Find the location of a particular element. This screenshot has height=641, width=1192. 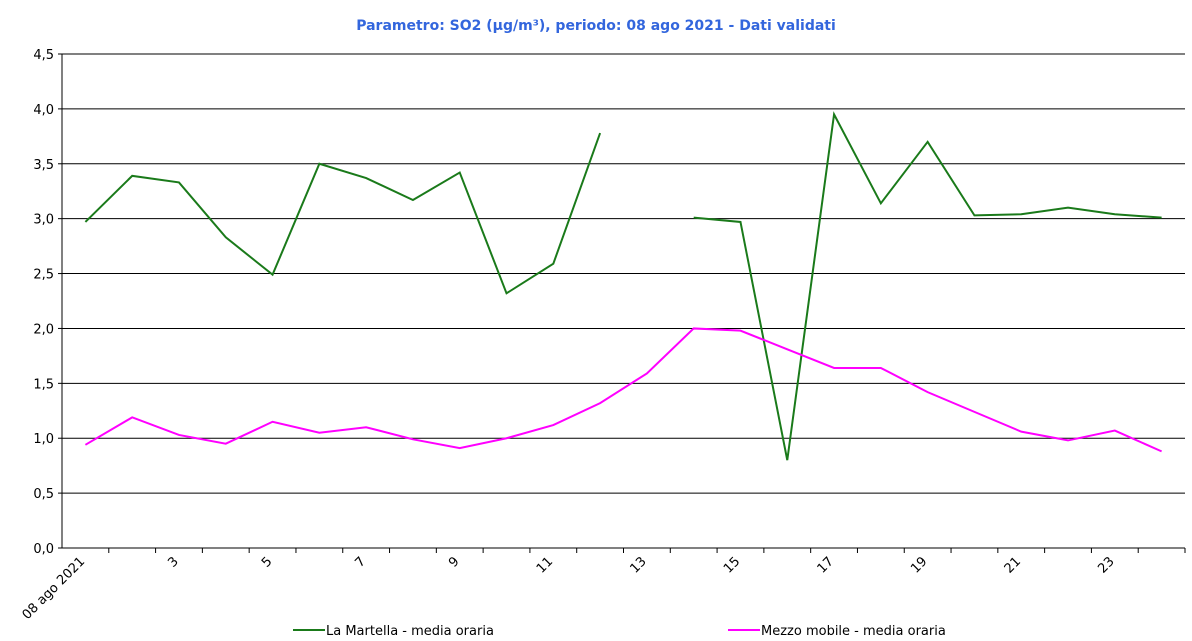

x-tick-label: 21 is located at coordinates (1013, 565).